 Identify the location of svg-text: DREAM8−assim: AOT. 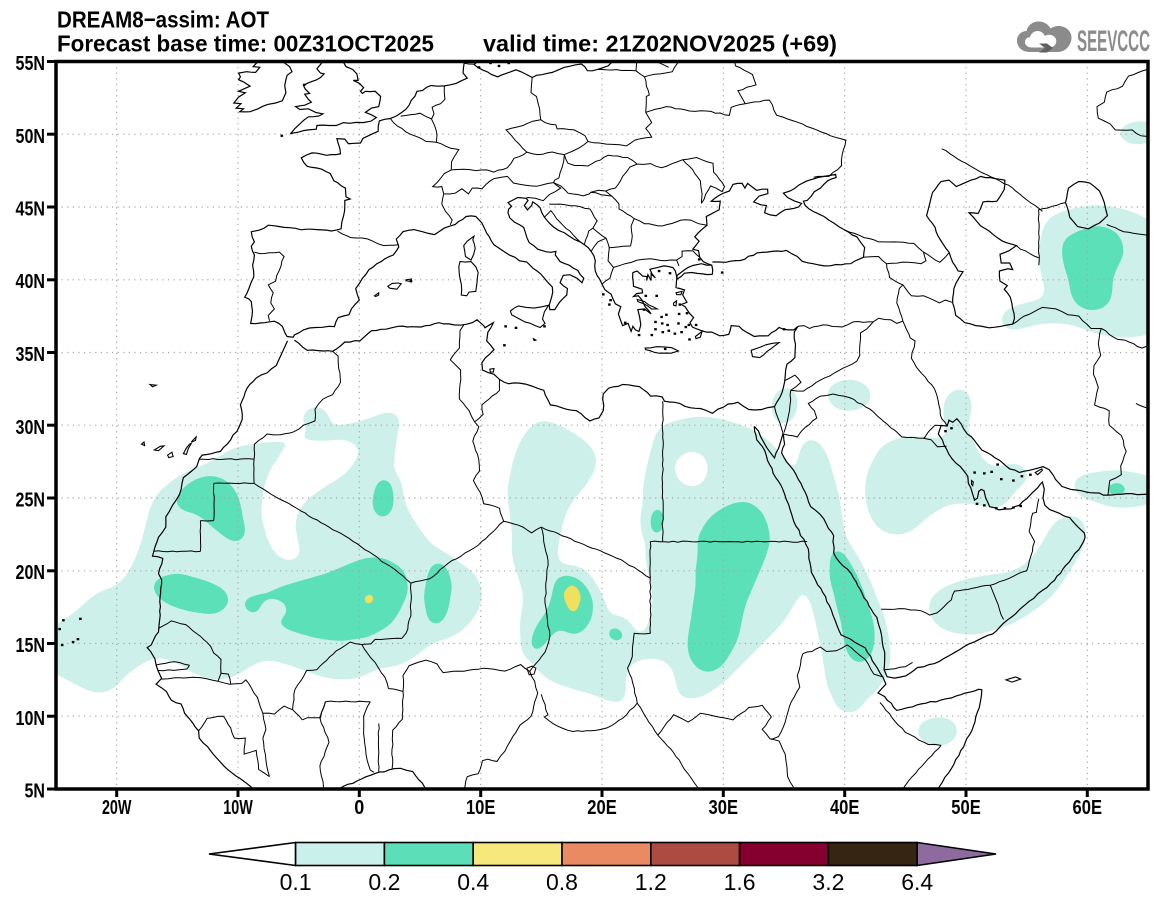
(163, 20).